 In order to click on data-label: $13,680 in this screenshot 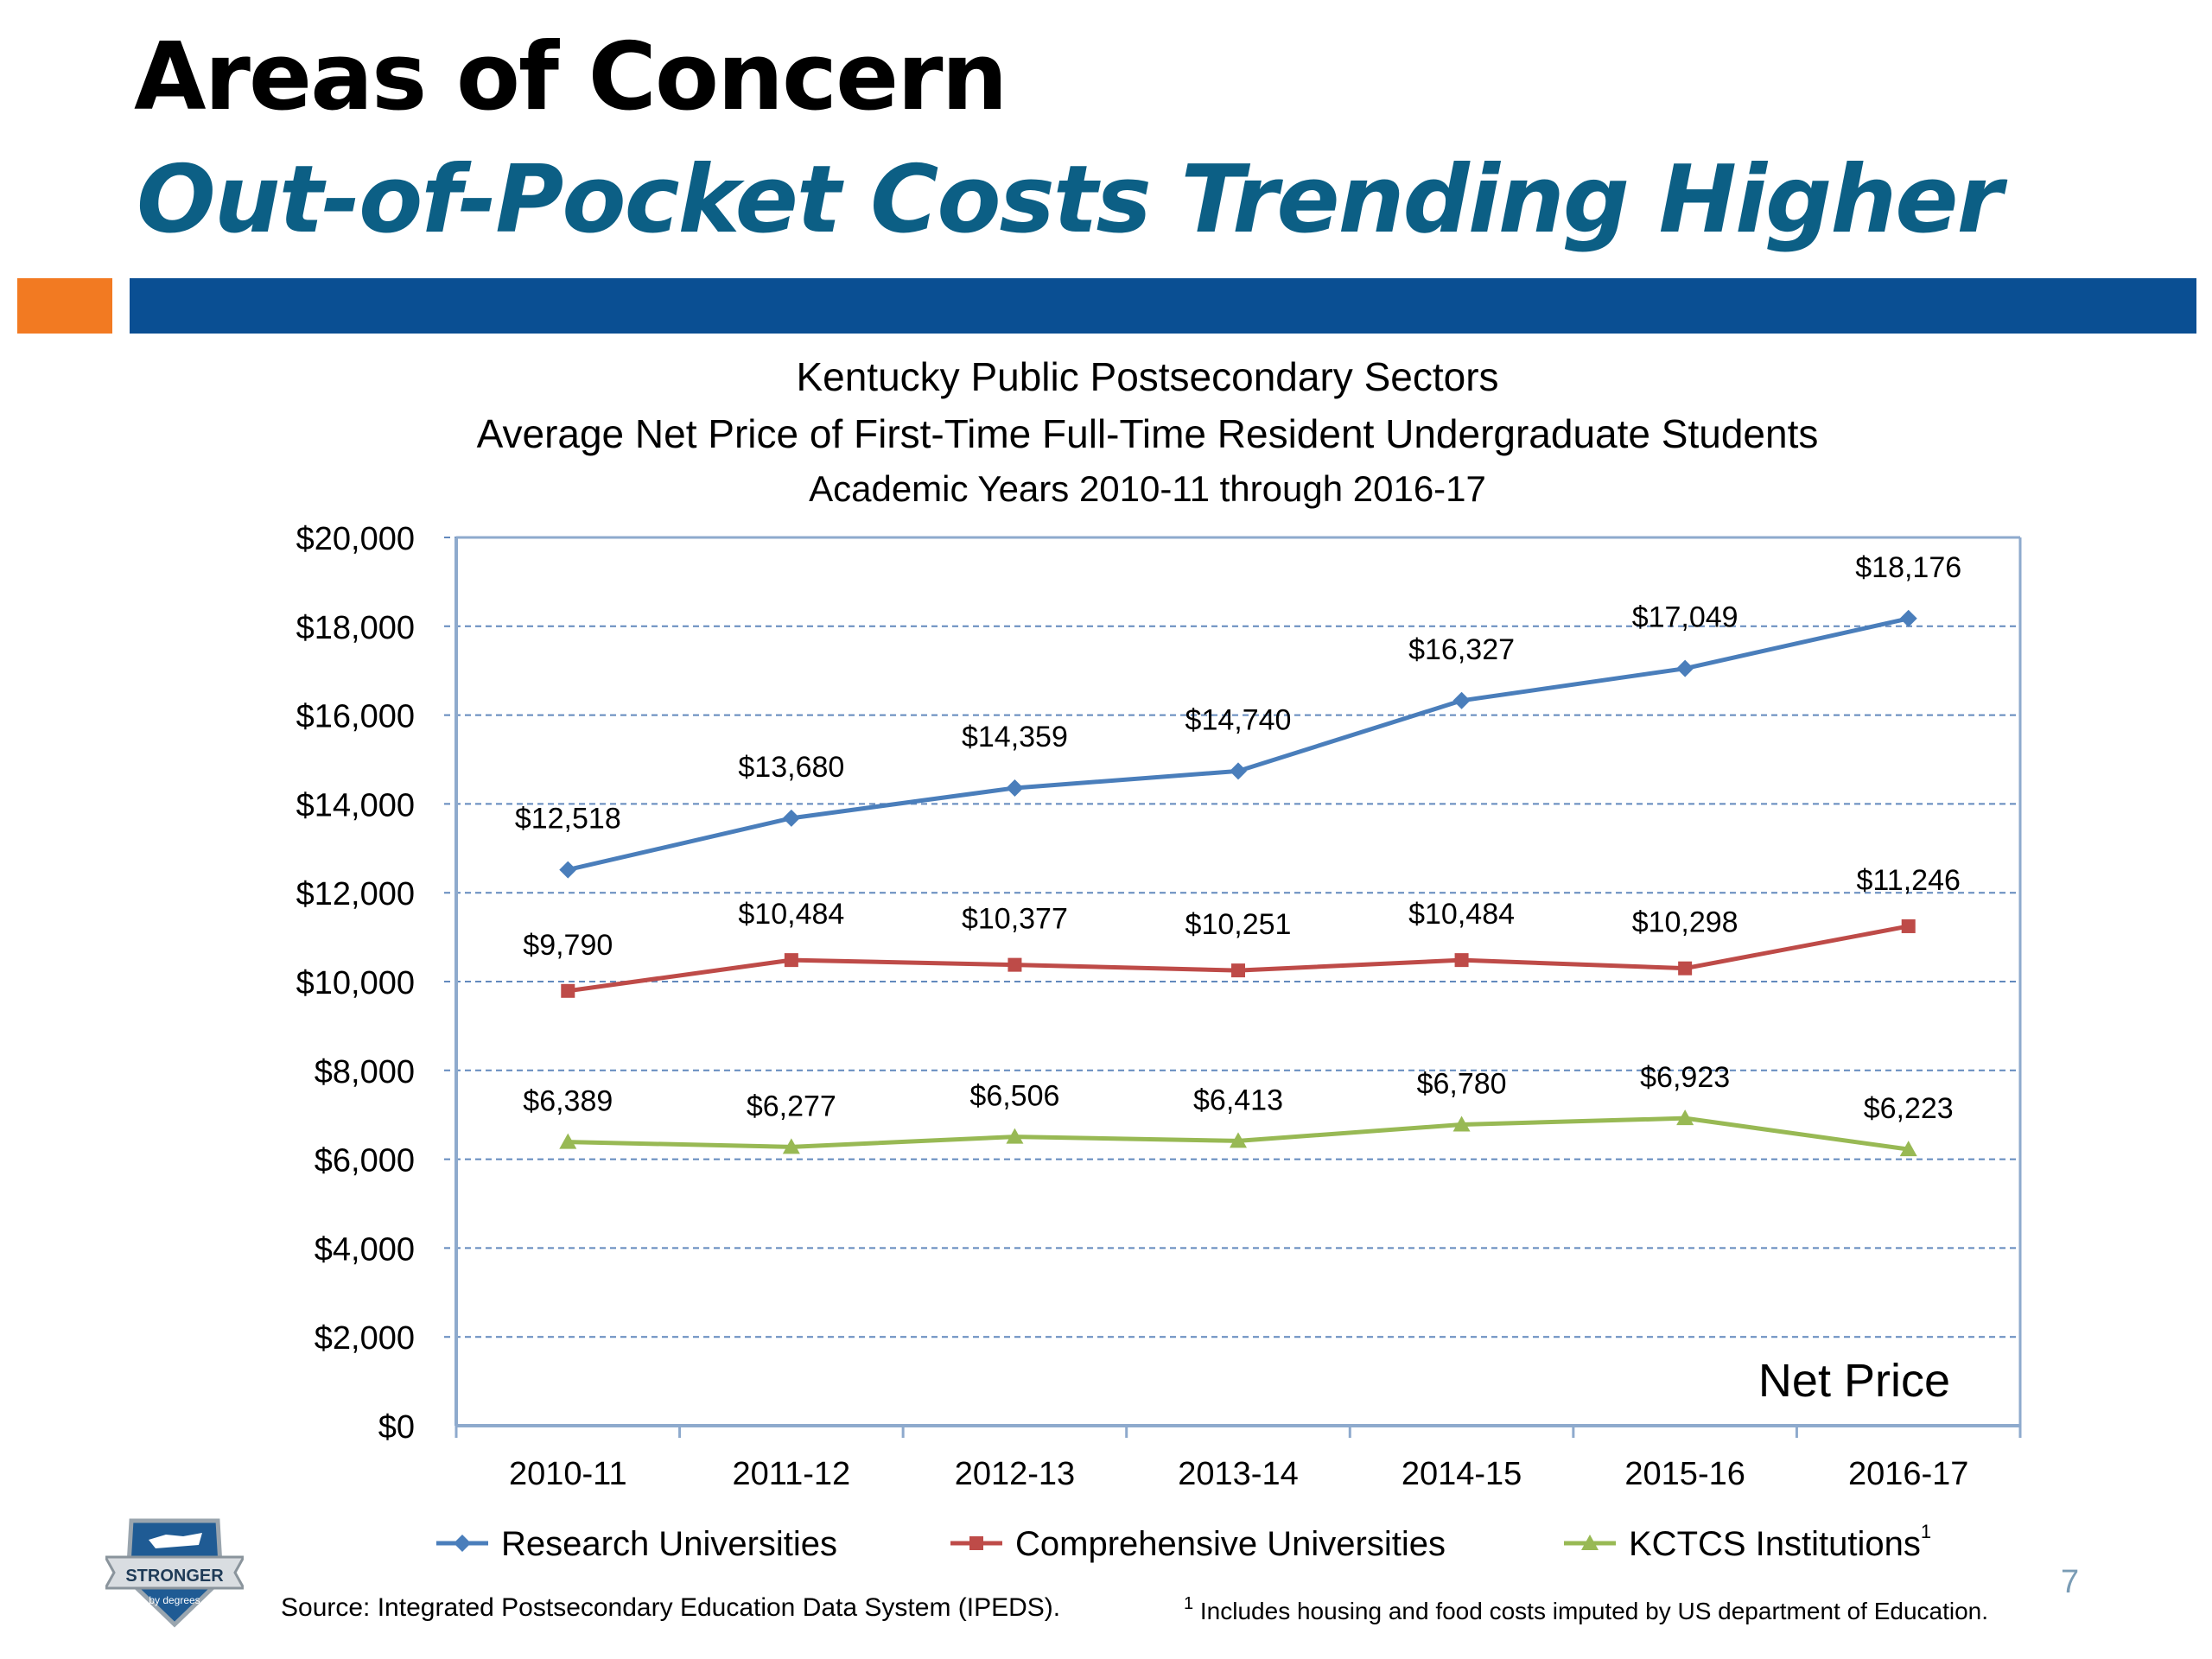, I will do `click(791, 767)`.